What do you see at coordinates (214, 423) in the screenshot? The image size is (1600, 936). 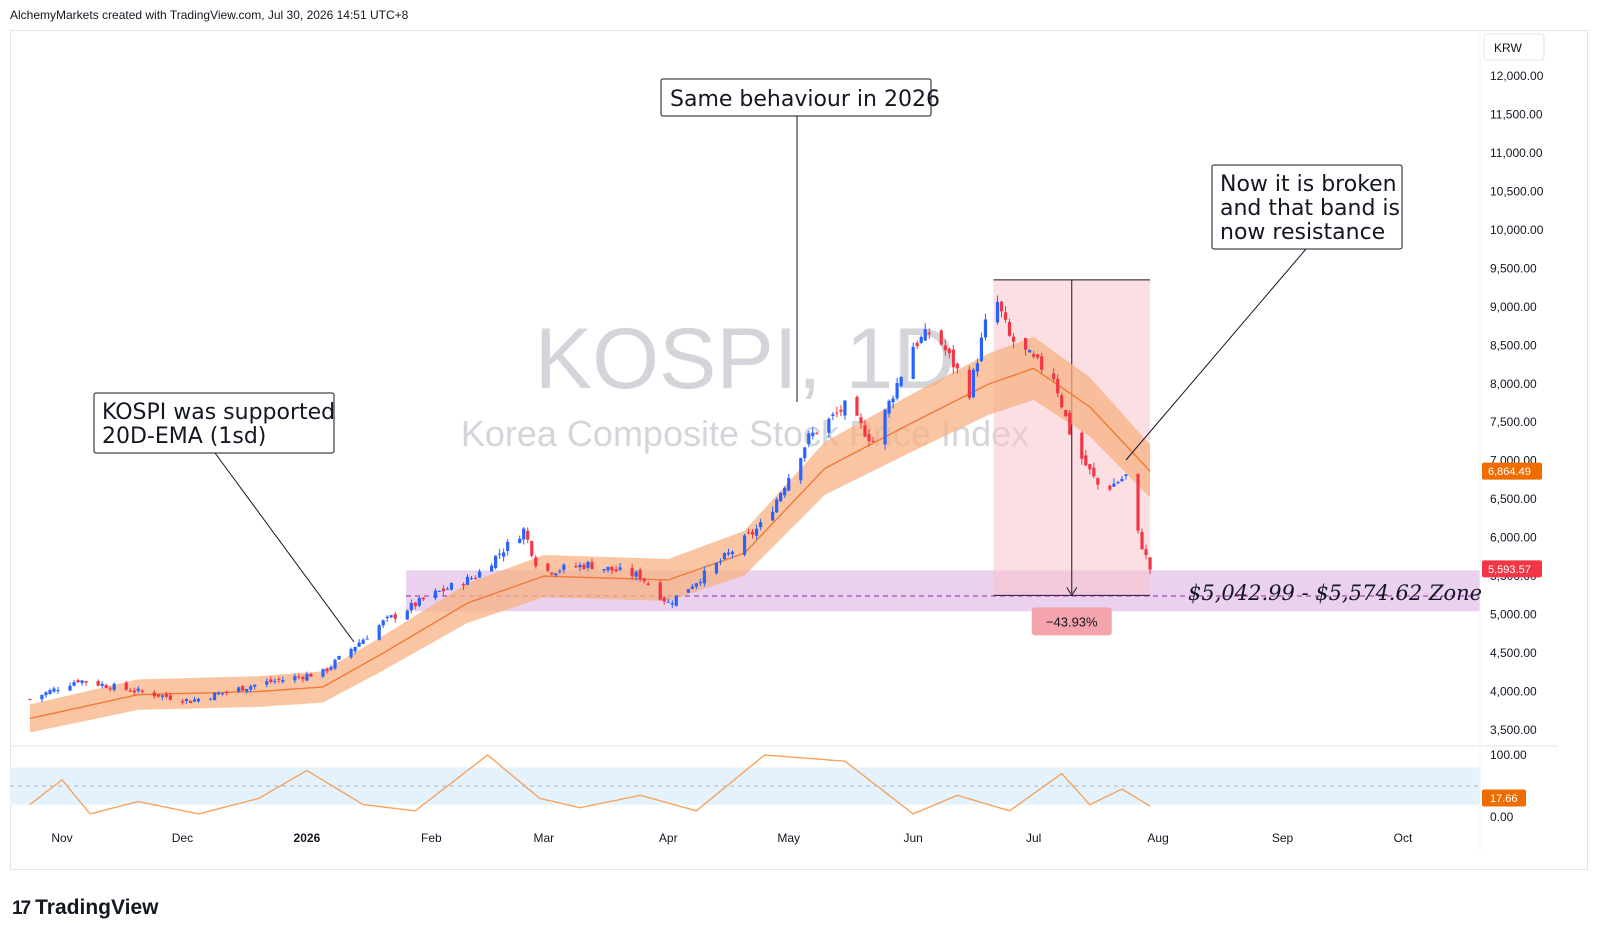 I see `callout-left-box` at bounding box center [214, 423].